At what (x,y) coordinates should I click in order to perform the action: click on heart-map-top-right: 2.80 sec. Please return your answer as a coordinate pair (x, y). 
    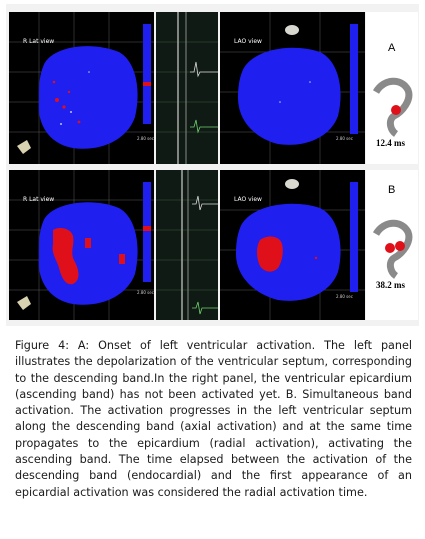
    Looking at the image, I should click on (292, 88).